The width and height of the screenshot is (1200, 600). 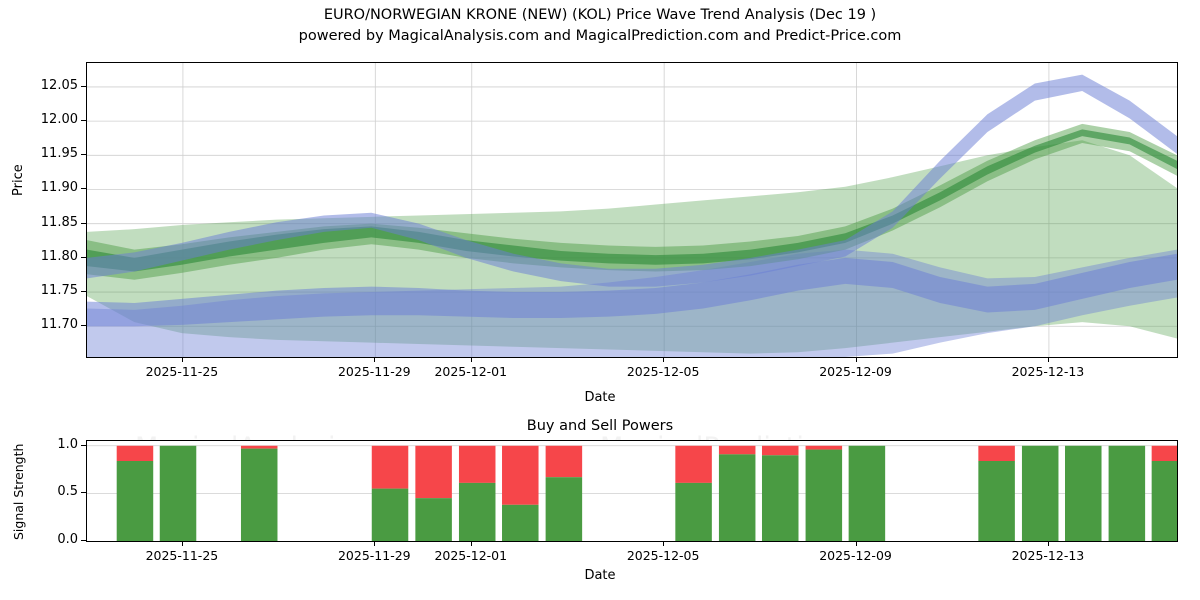 I want to click on price-y-tick-label: 11.95, so click(x=59, y=154).